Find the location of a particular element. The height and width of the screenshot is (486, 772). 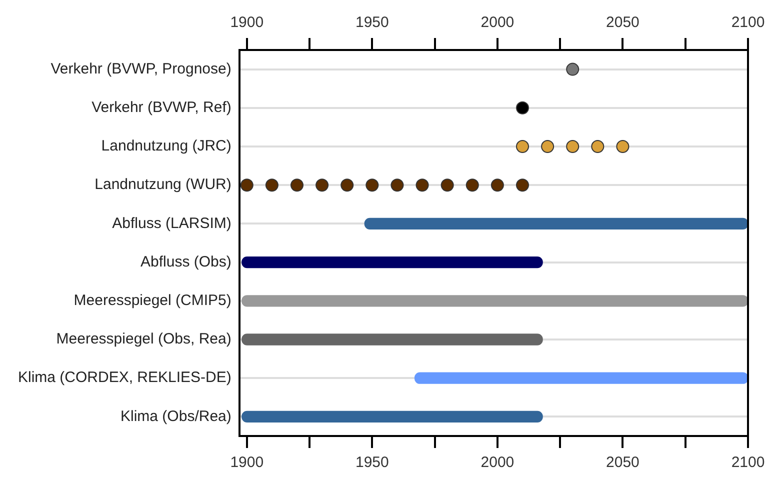

x-tick-label: 1950 is located at coordinates (372, 463).